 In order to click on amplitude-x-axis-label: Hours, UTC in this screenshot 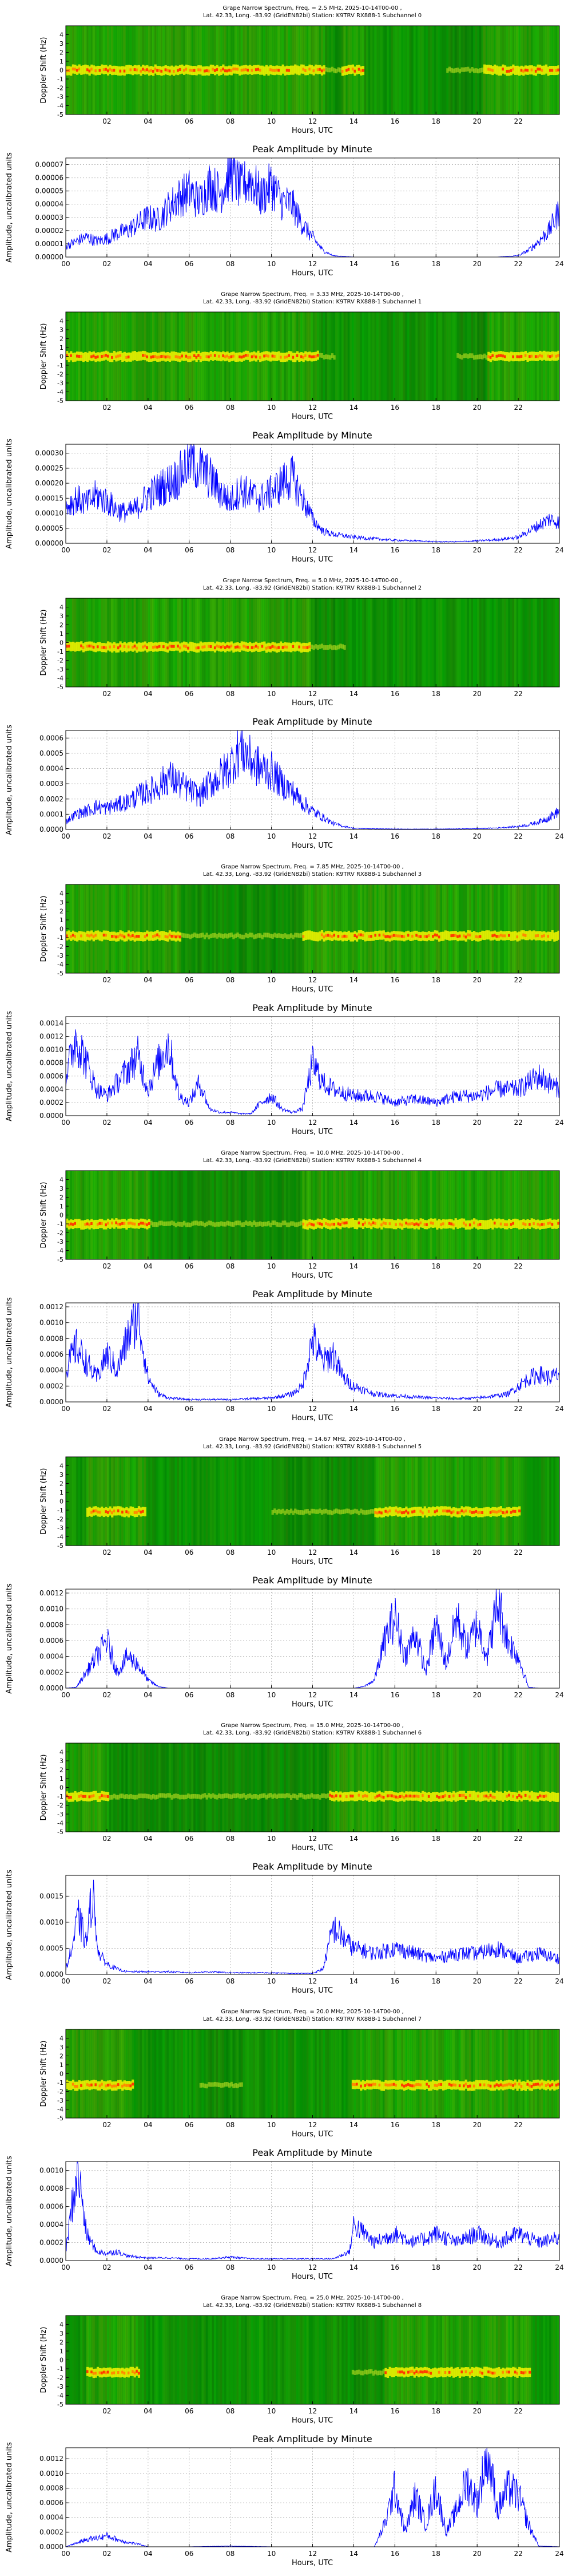, I will do `click(312, 1704)`.